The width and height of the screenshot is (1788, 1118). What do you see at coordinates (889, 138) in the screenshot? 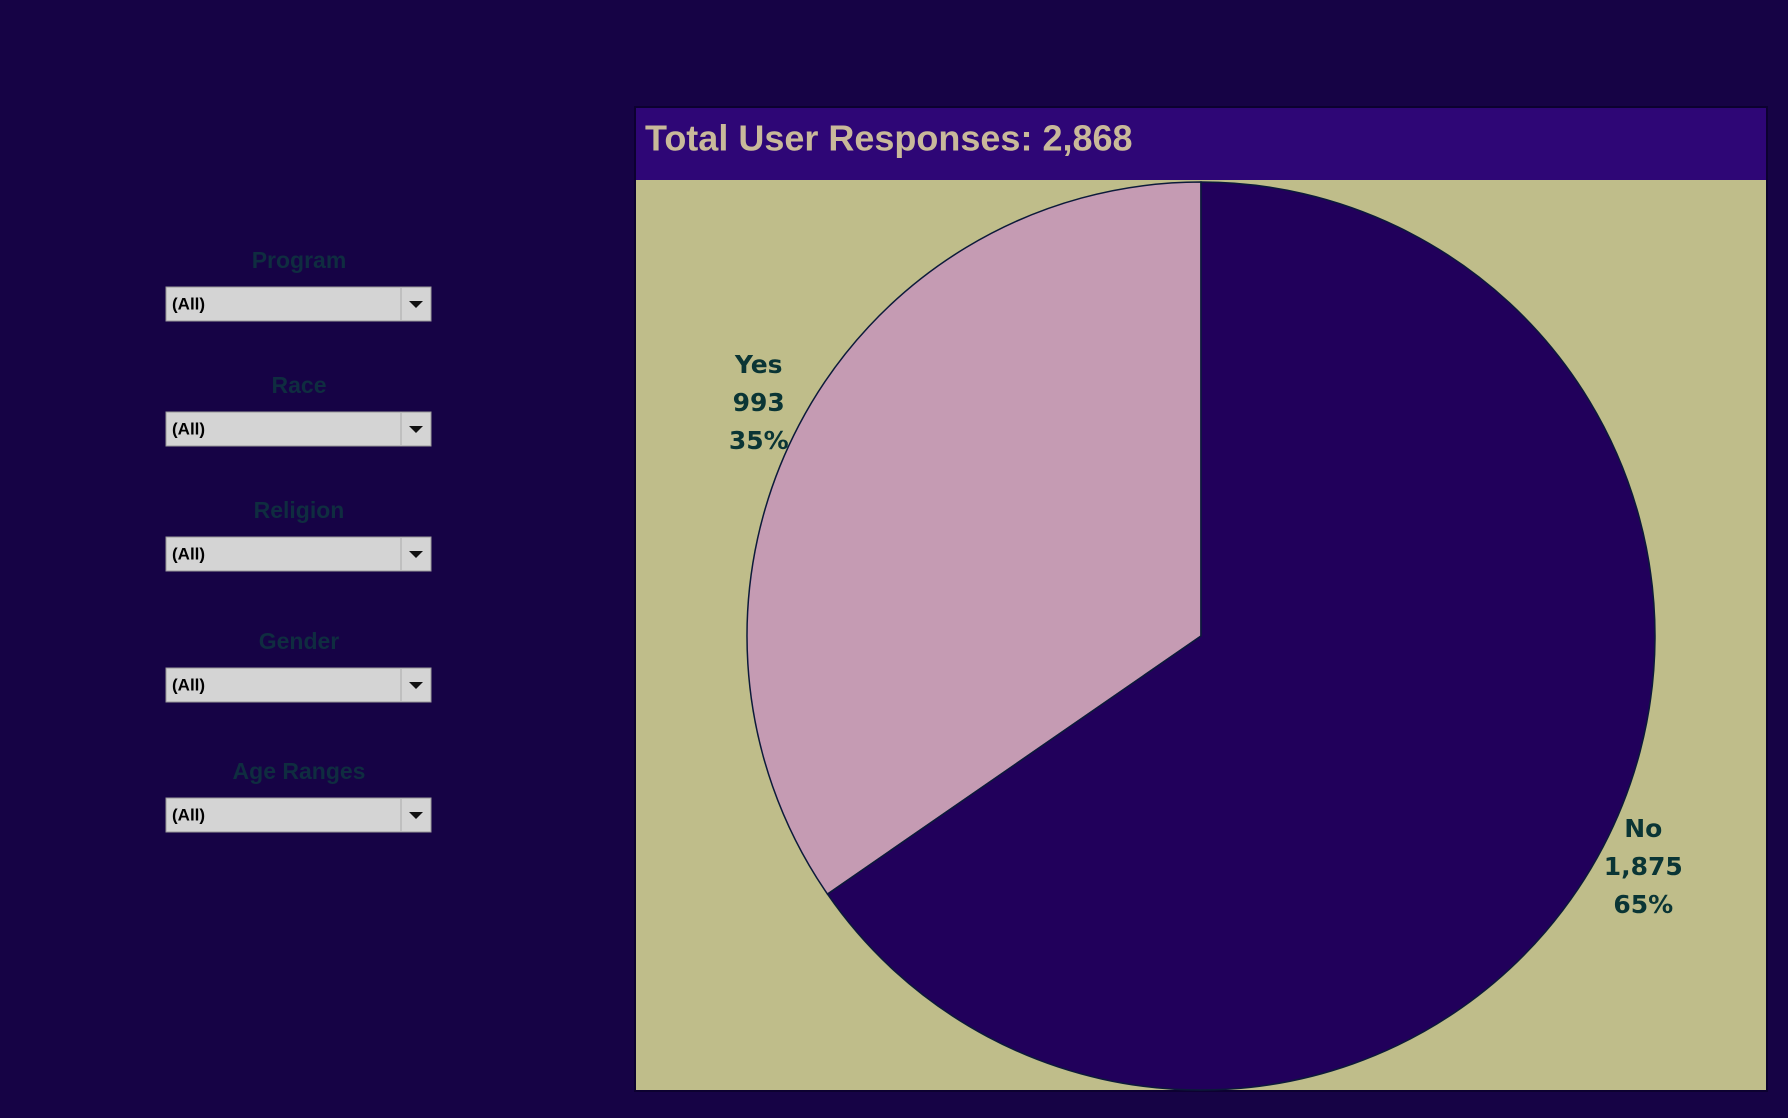
I see `chart-title: Total User Responses: 2,868` at bounding box center [889, 138].